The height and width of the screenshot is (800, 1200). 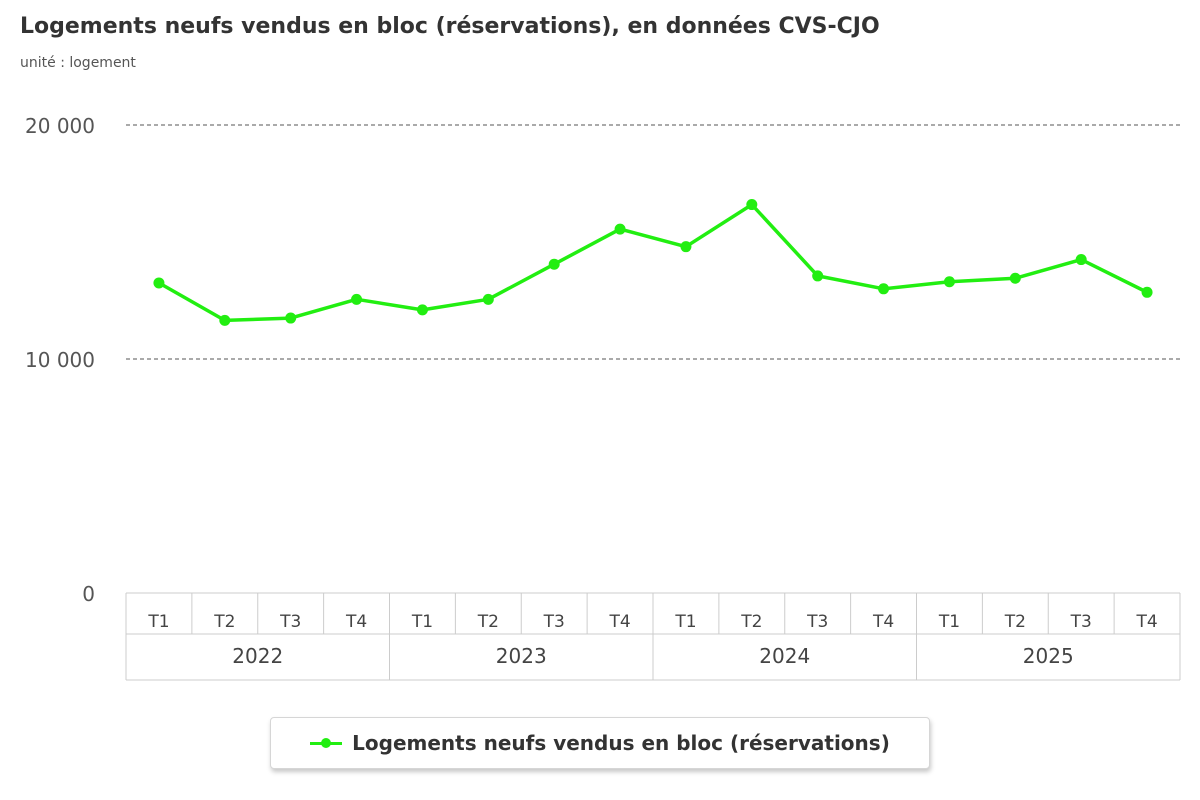 I want to click on legend-marker-icon, so click(x=326, y=743).